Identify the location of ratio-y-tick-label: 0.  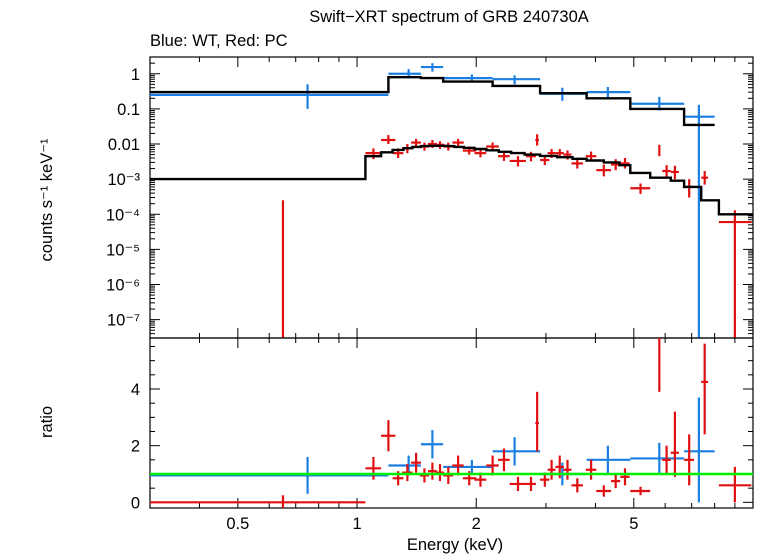
(135, 503).